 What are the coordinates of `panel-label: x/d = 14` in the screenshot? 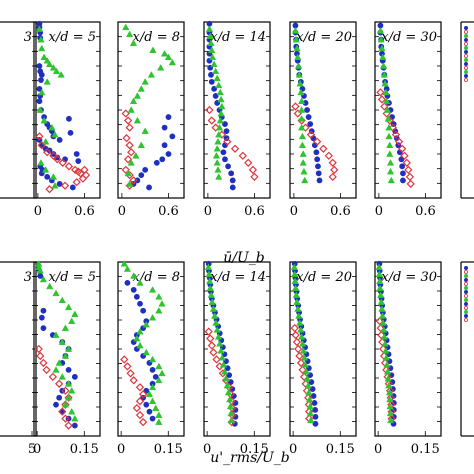 It's located at (238, 277).